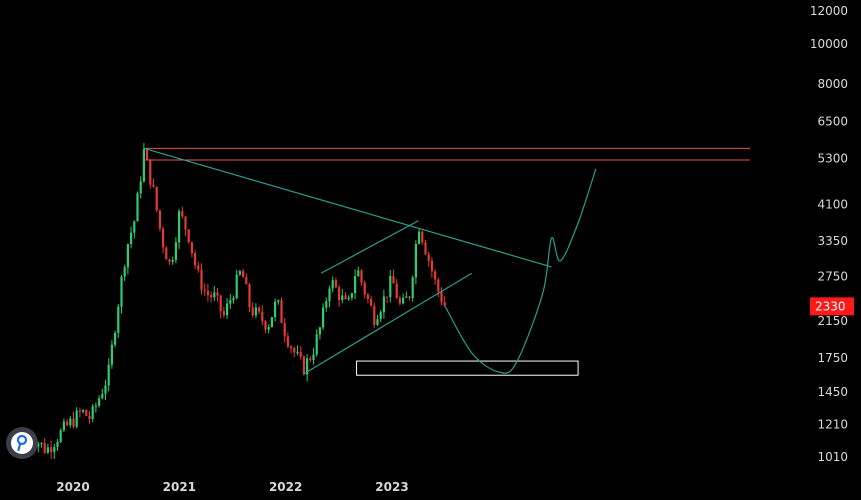 Image resolution: width=861 pixels, height=500 pixels. What do you see at coordinates (369, 247) in the screenshot?
I see `channel-upper-line` at bounding box center [369, 247].